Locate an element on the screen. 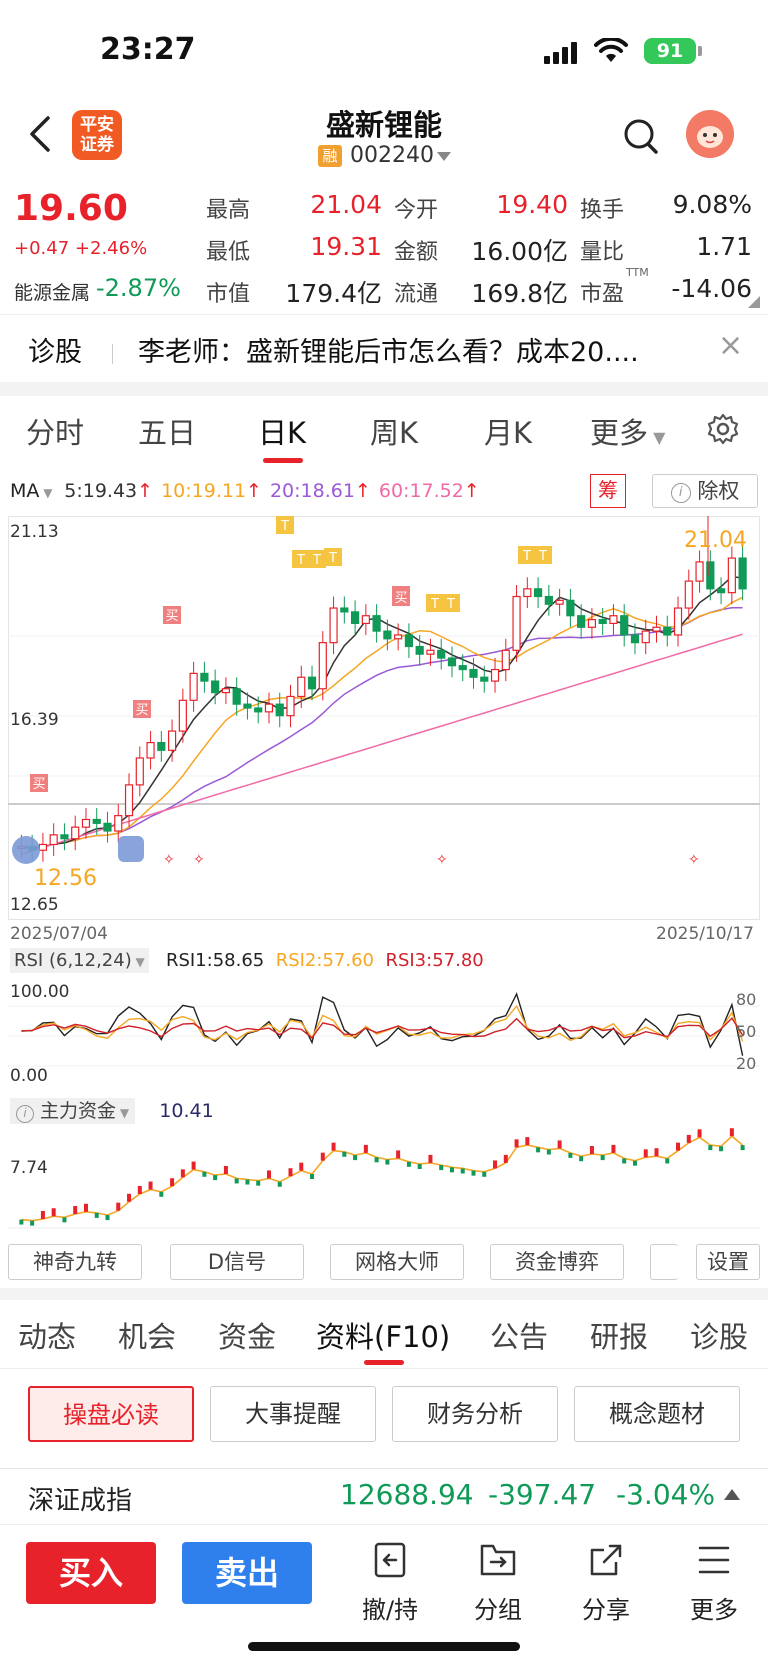 The width and height of the screenshot is (768, 1665). avatar is located at coordinates (710, 134).